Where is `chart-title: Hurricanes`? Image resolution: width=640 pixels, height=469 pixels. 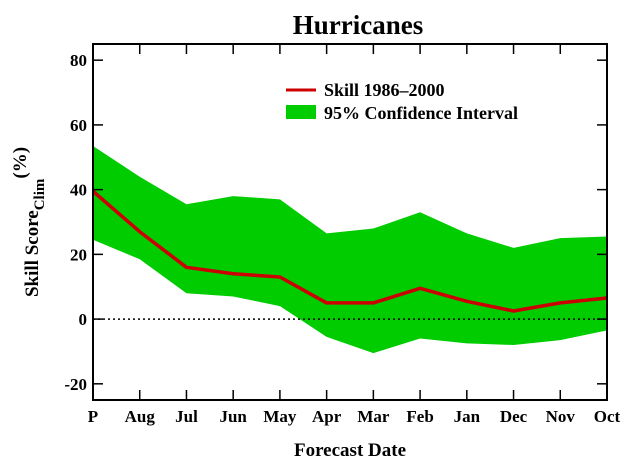 chart-title: Hurricanes is located at coordinates (358, 25).